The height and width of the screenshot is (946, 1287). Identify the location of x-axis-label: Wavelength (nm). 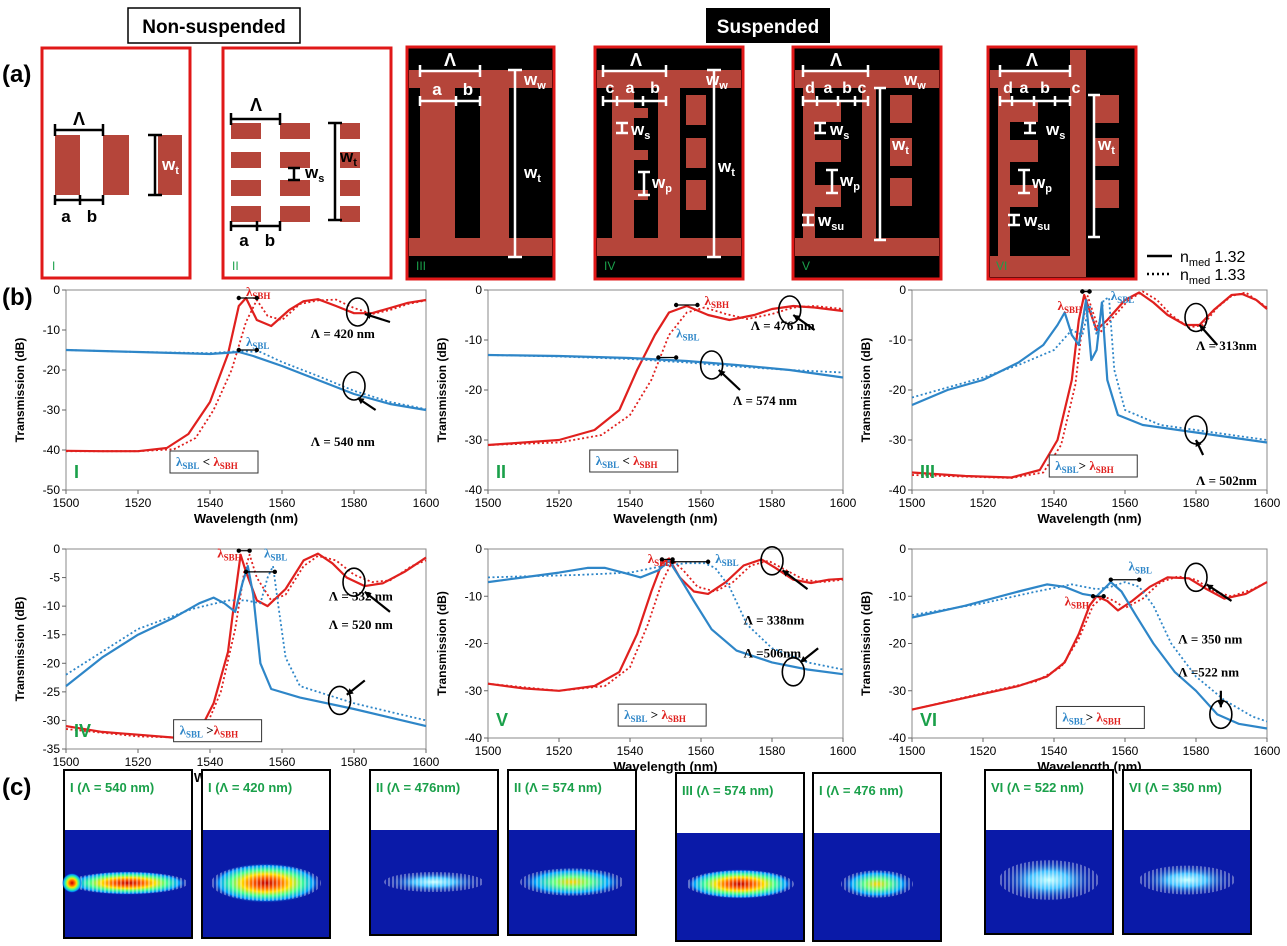
(246, 518).